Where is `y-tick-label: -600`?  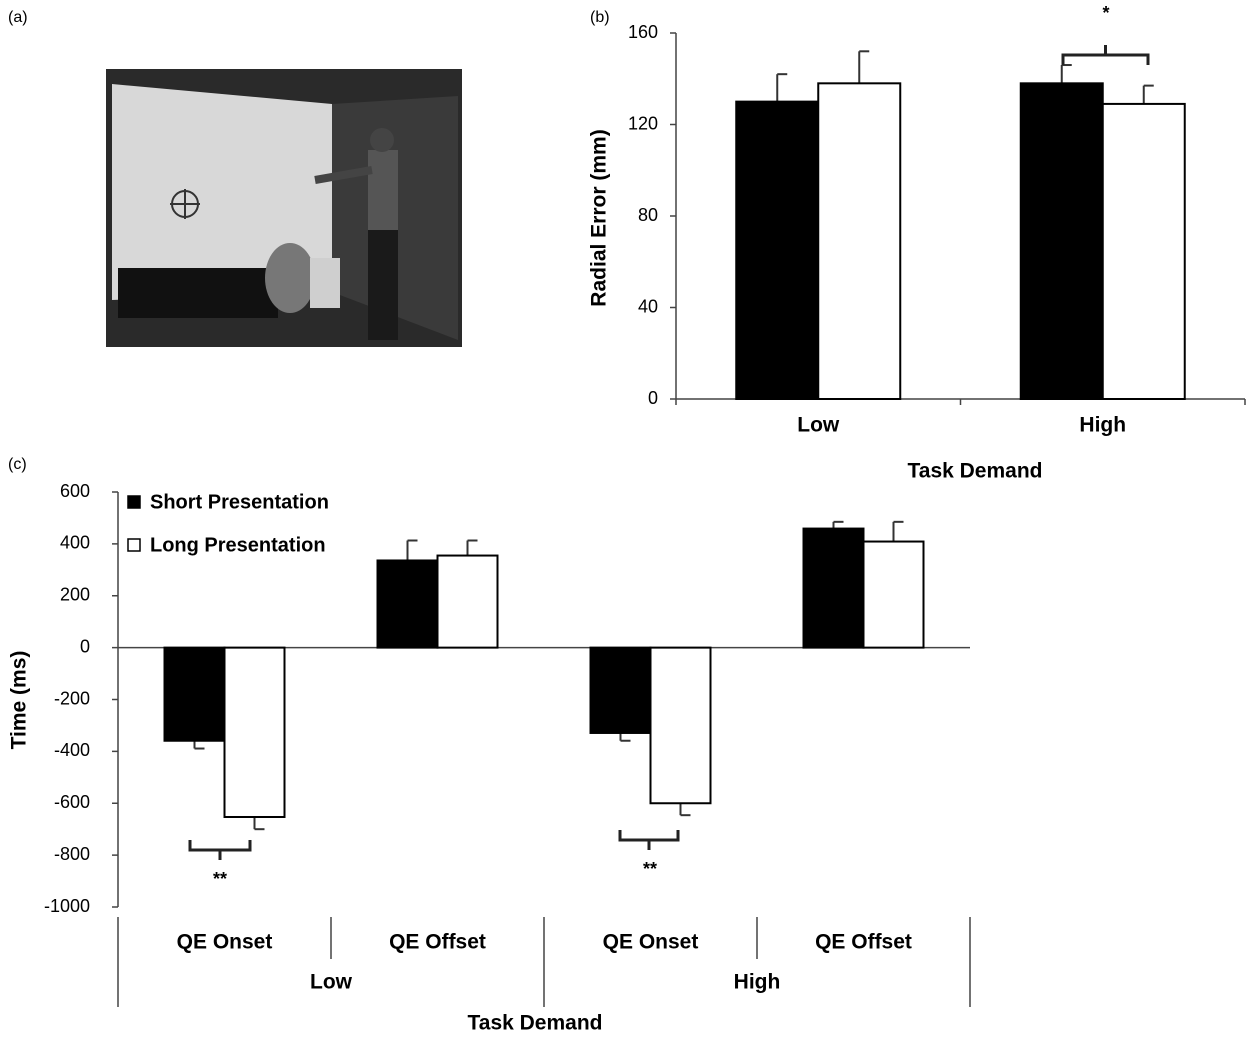 y-tick-label: -600 is located at coordinates (72, 802).